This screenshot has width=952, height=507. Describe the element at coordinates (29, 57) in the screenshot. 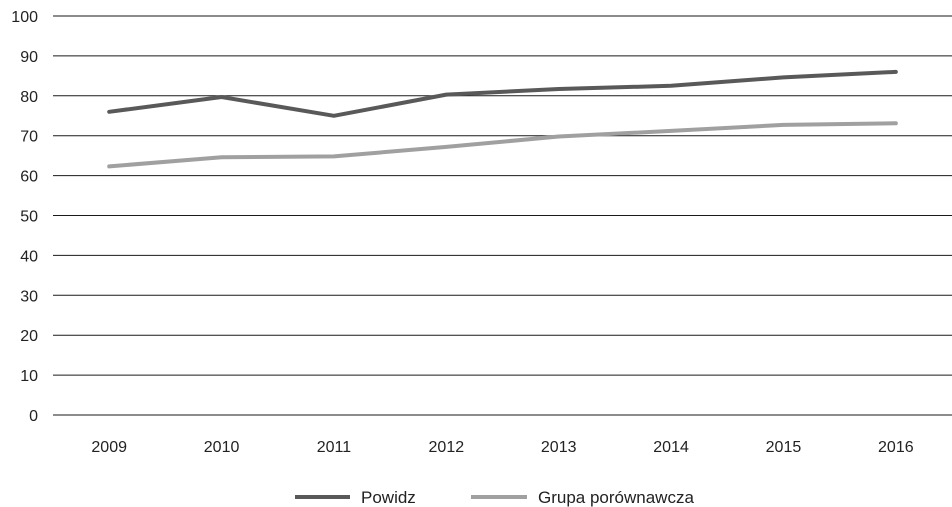

I see `y-tick-label: 90` at that location.